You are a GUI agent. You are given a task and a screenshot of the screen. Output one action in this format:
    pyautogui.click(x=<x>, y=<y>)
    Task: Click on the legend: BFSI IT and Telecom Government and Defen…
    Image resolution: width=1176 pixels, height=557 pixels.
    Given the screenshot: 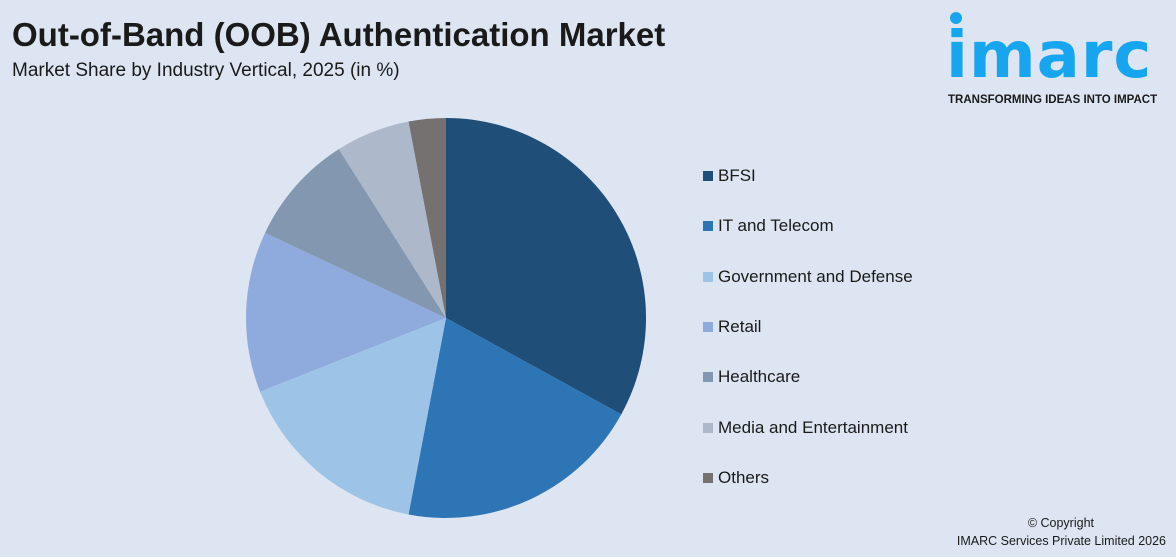 What is the action you would take?
    pyautogui.click(x=808, y=327)
    